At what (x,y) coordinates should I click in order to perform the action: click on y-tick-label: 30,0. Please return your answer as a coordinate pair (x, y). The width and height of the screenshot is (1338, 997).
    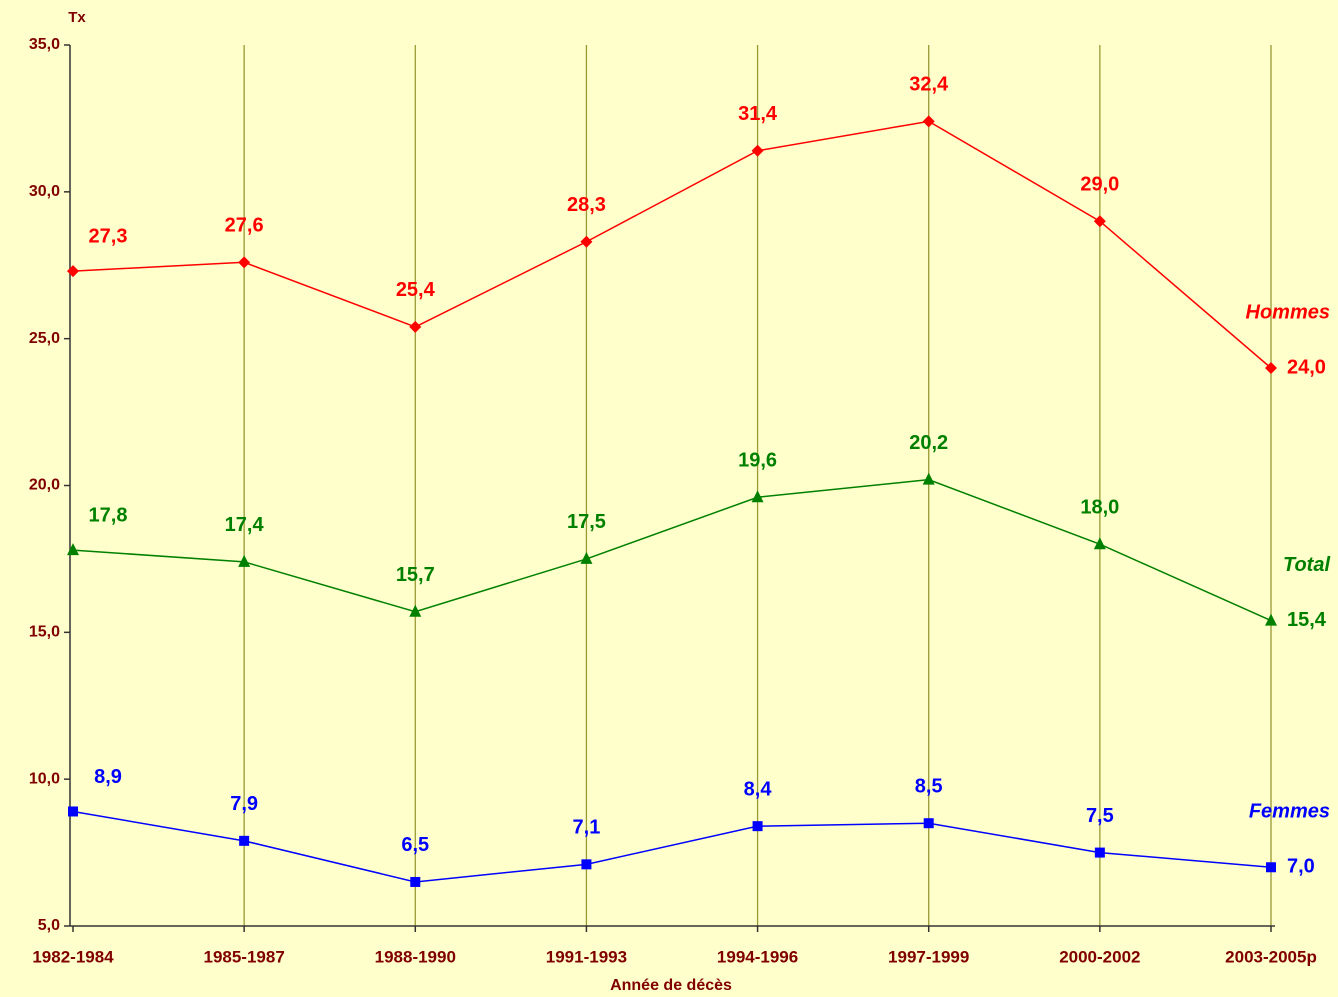
    Looking at the image, I should click on (44, 191).